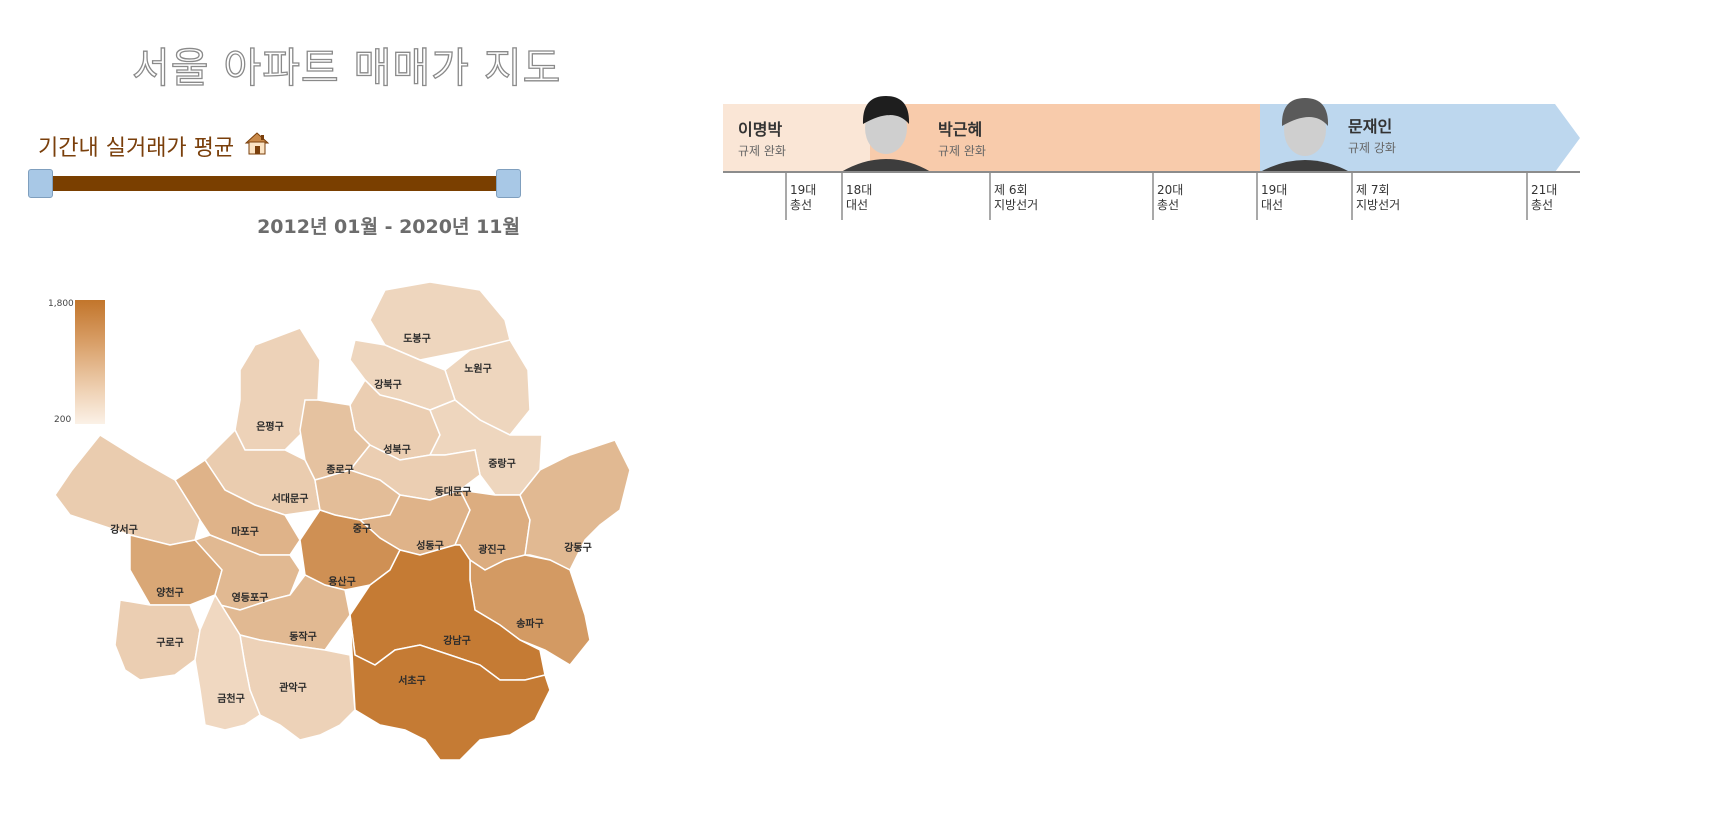 This screenshot has width=1734, height=838. I want to click on district-label: 중구, so click(362, 529).